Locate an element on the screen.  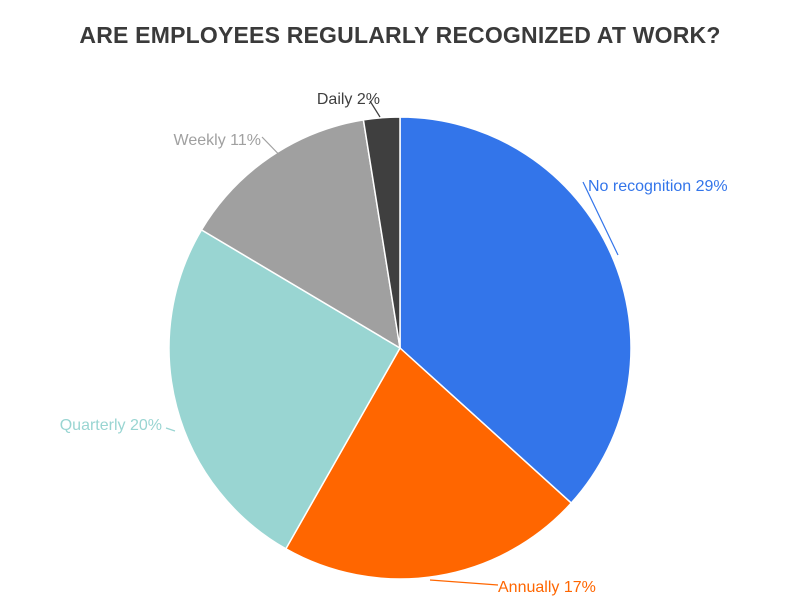
slice-label: Quarterly 20% is located at coordinates (111, 425).